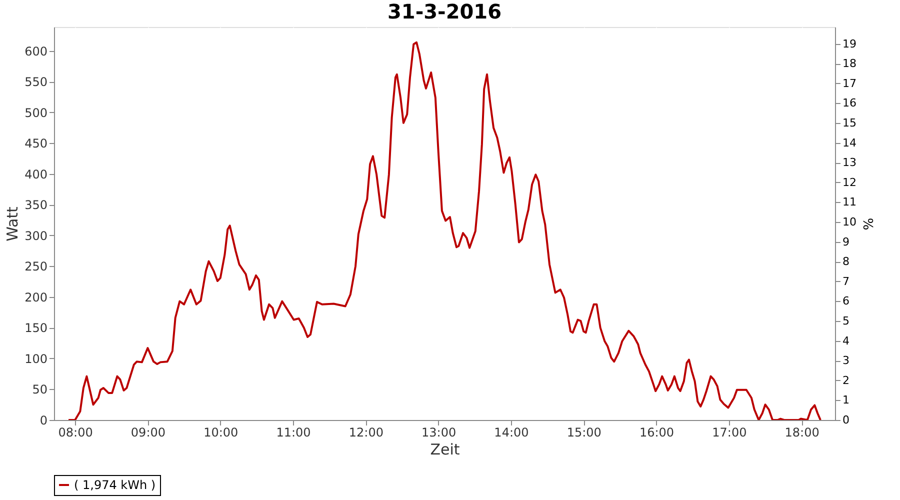 The height and width of the screenshot is (500, 900). I want to click on y2-tick-label: 13, so click(849, 163).